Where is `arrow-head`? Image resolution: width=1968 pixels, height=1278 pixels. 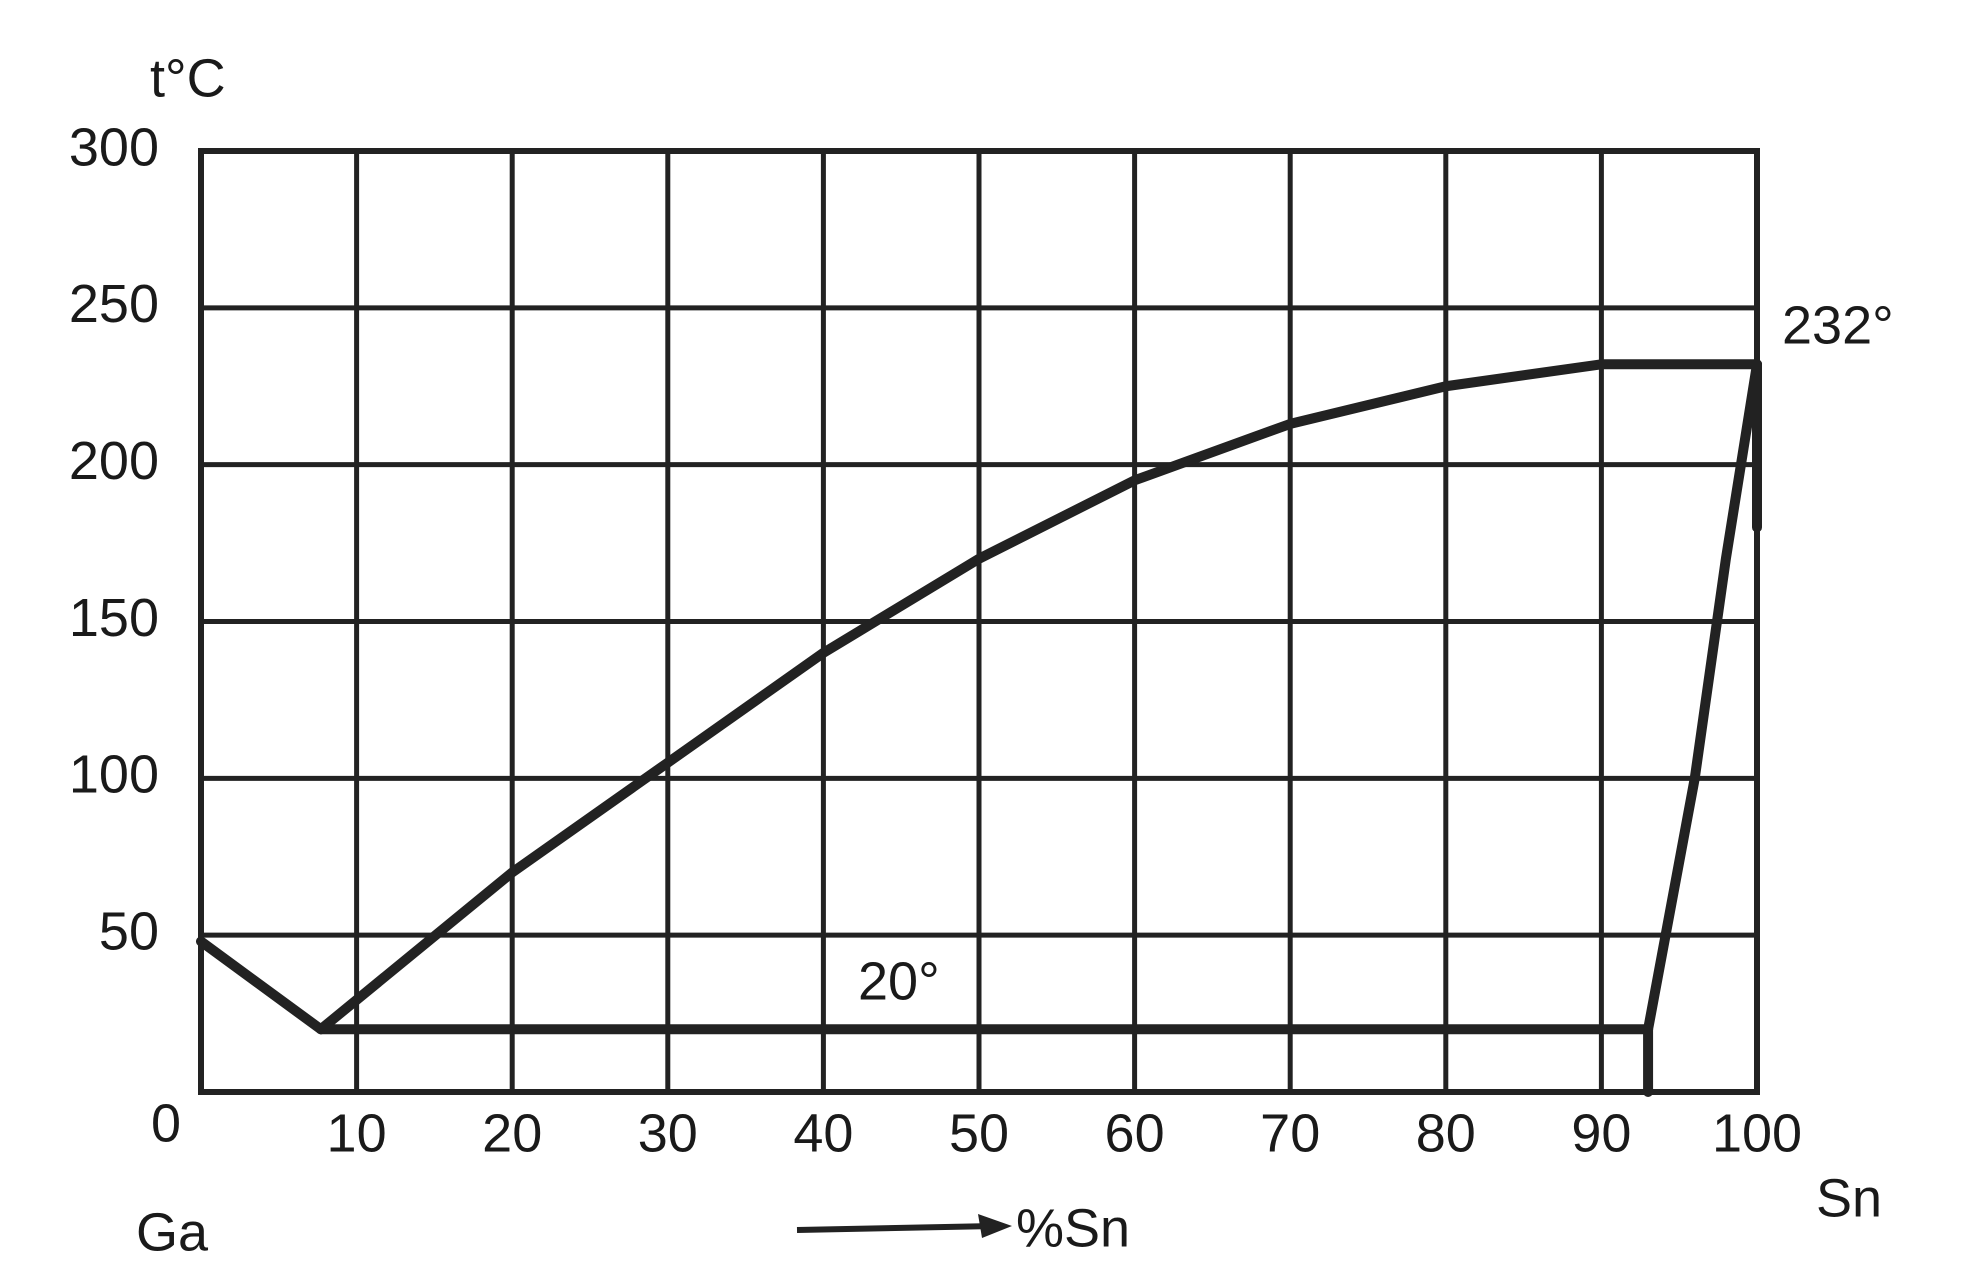 arrow-head is located at coordinates (995, 1226).